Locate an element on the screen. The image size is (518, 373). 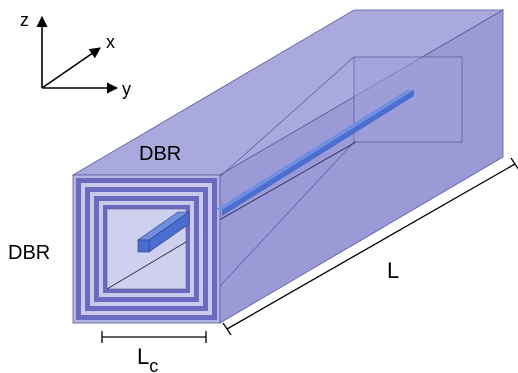
x-axis-arrow is located at coordinates (71, 68).